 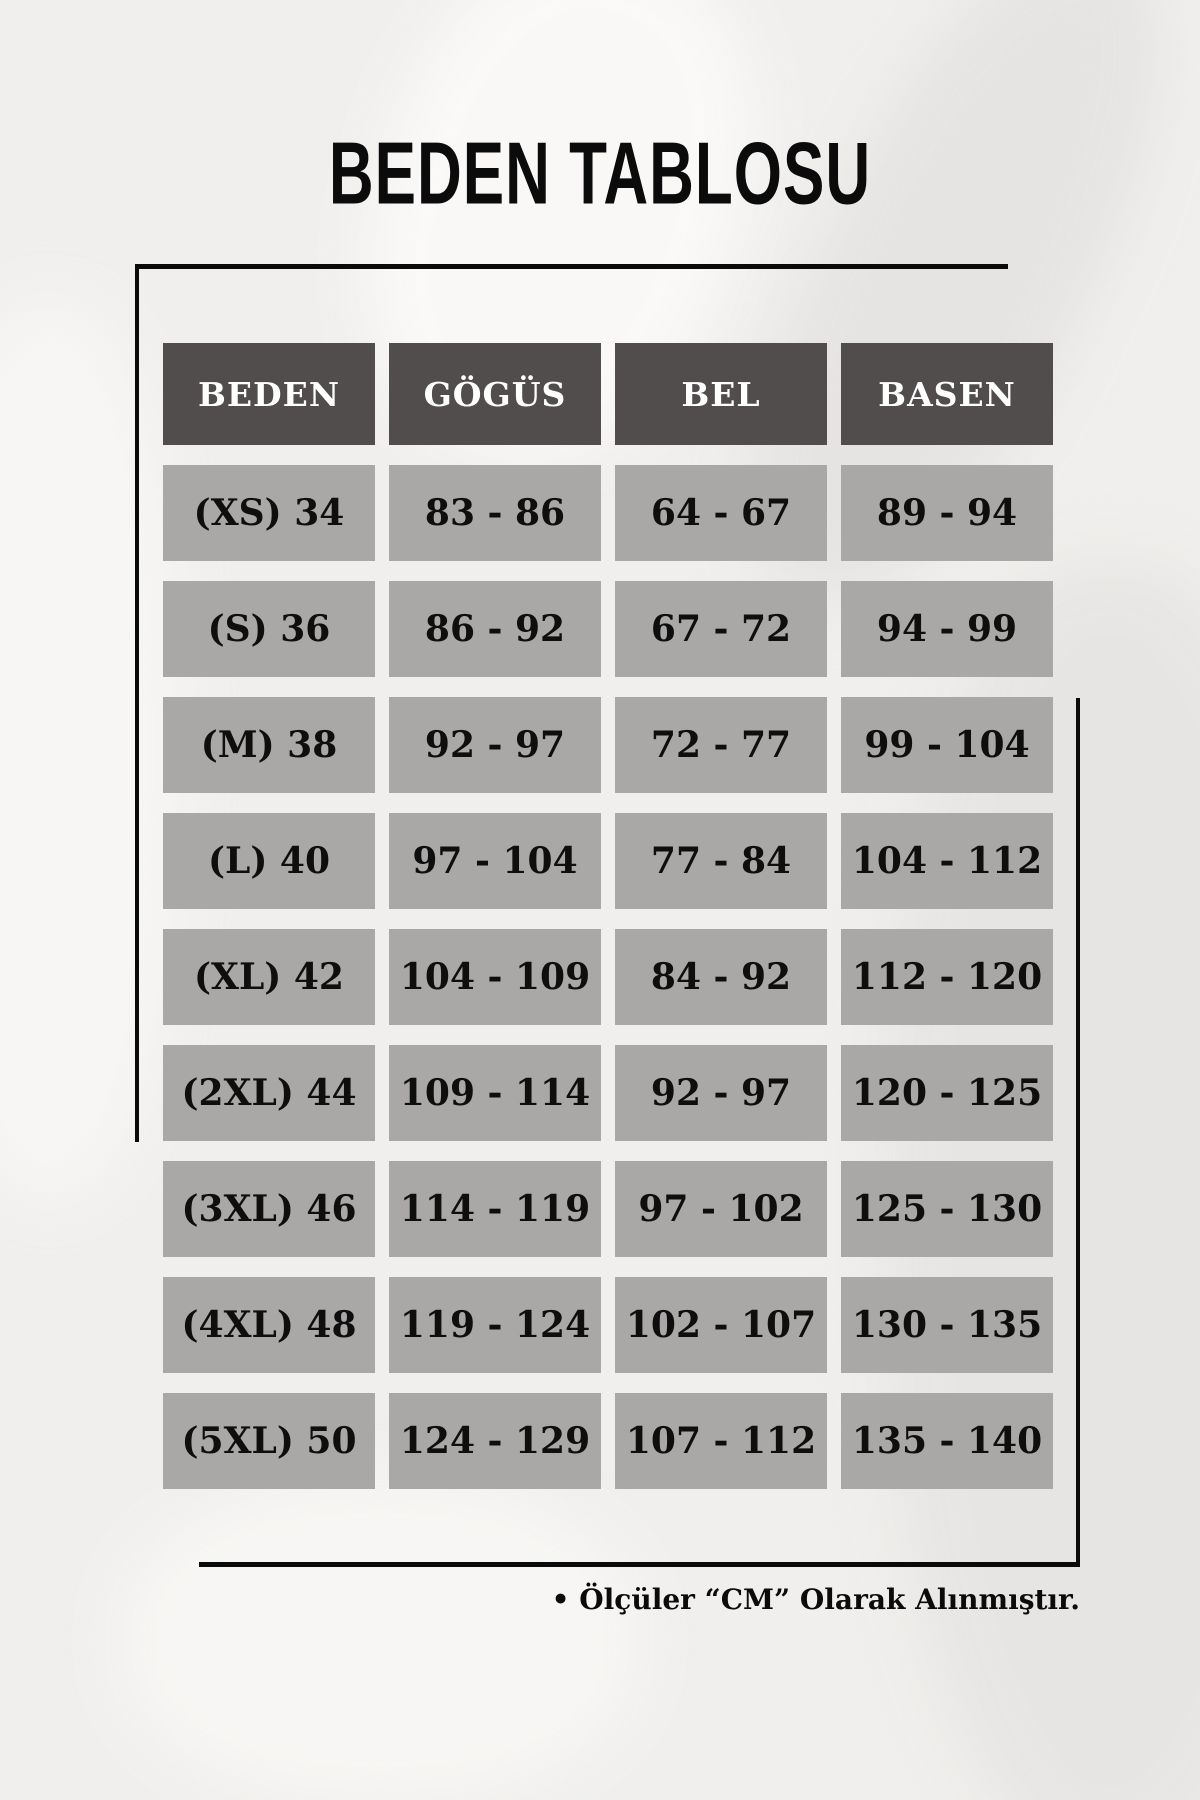 I want to click on table-cell-row3-col4: 99 - 104, so click(x=947, y=745).